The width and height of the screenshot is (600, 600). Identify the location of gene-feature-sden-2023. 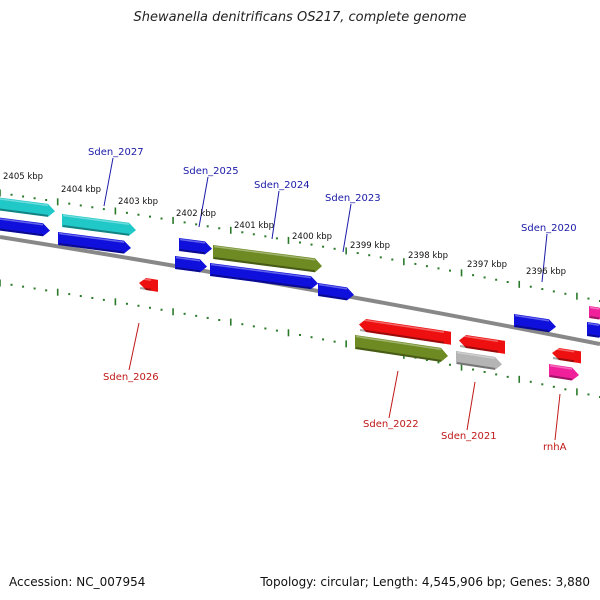
(336, 292).